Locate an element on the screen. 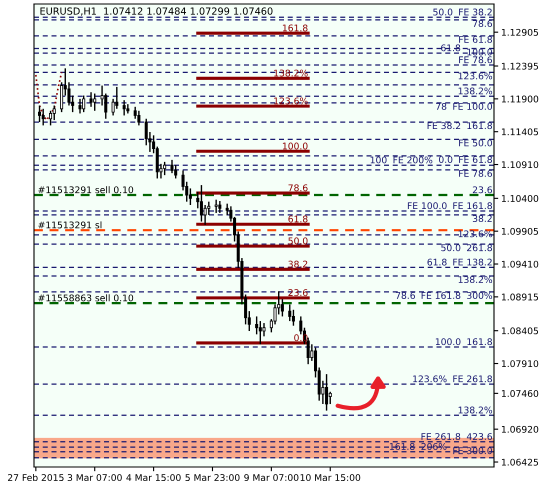  chart-title: EURUSD,H1 1.07412 1.07484 1.07299 1.07460 is located at coordinates (156, 11).